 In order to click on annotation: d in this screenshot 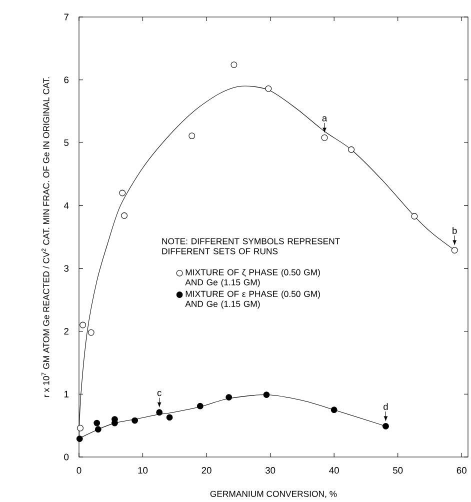, I will do `click(386, 406)`.